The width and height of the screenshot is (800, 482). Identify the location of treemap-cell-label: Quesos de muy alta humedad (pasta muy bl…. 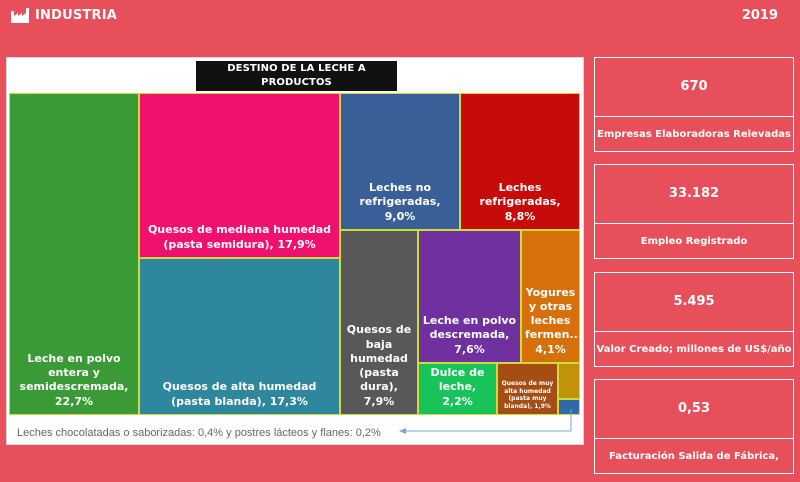
(527, 395).